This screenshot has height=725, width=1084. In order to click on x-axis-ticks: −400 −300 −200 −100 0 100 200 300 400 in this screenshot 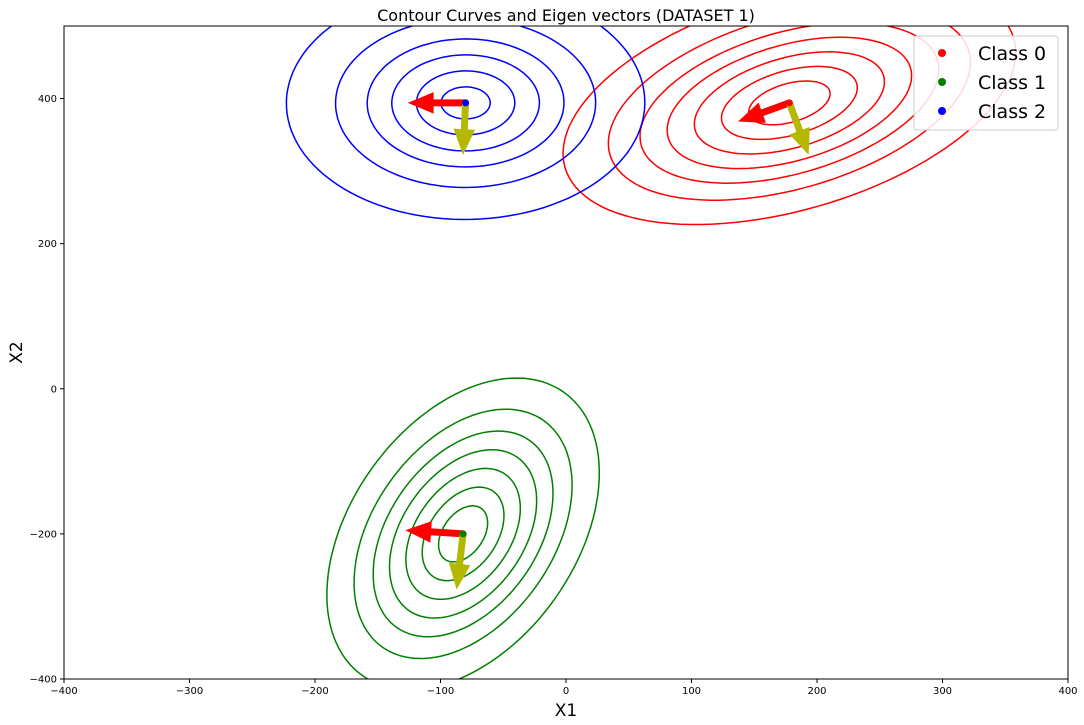, I will do `click(564, 688)`.